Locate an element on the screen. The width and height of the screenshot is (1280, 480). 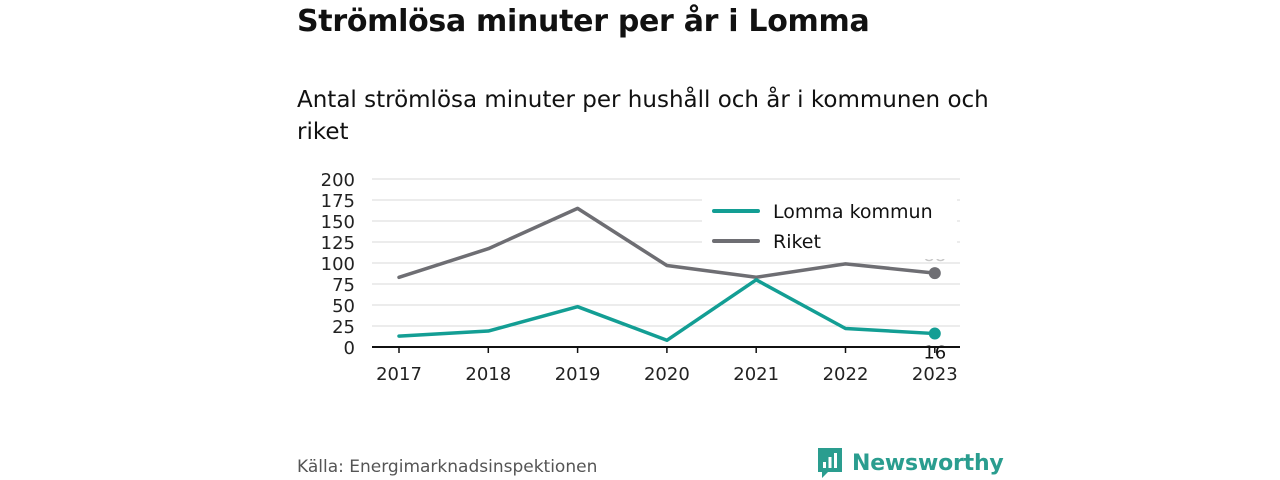
x-tick-label: 2021 is located at coordinates (756, 374).